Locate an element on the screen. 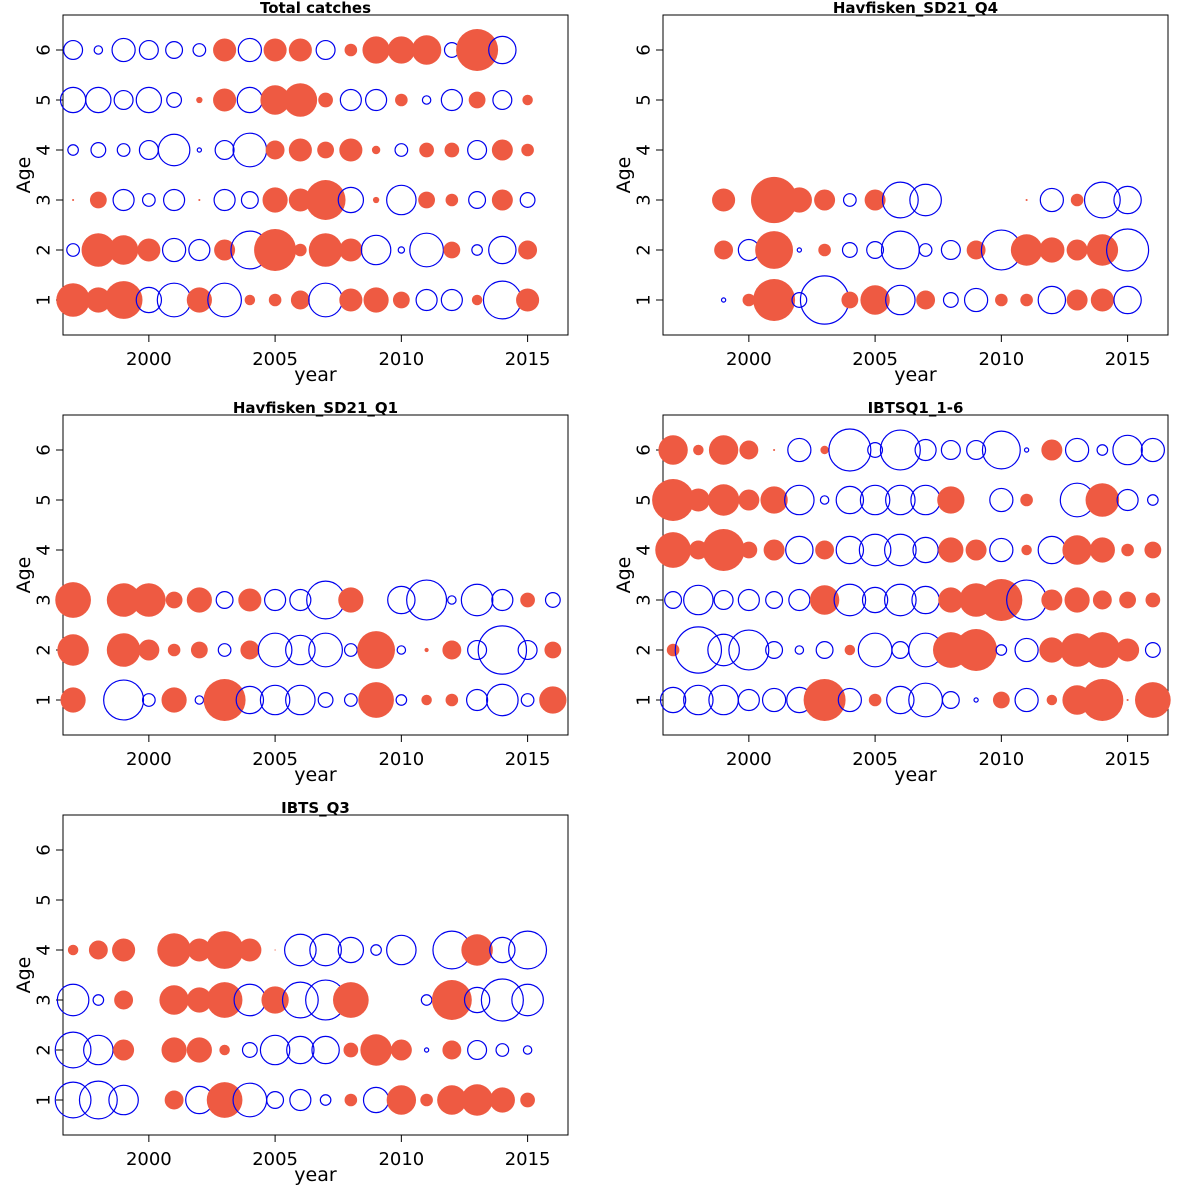  y-tick-label: 6 is located at coordinates (44, 49).